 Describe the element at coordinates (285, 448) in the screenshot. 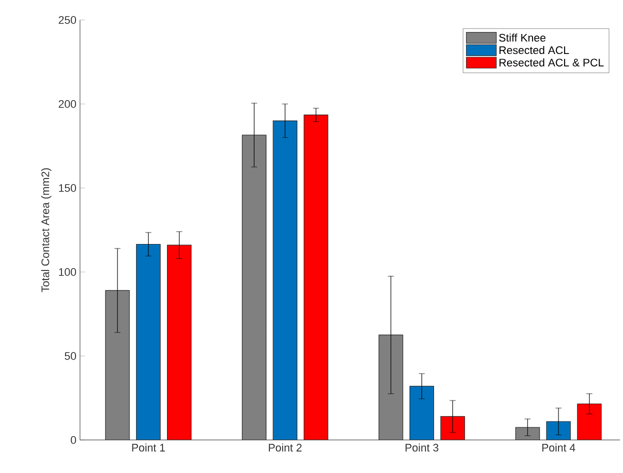

I see `x-tick-label: Point 2` at that location.